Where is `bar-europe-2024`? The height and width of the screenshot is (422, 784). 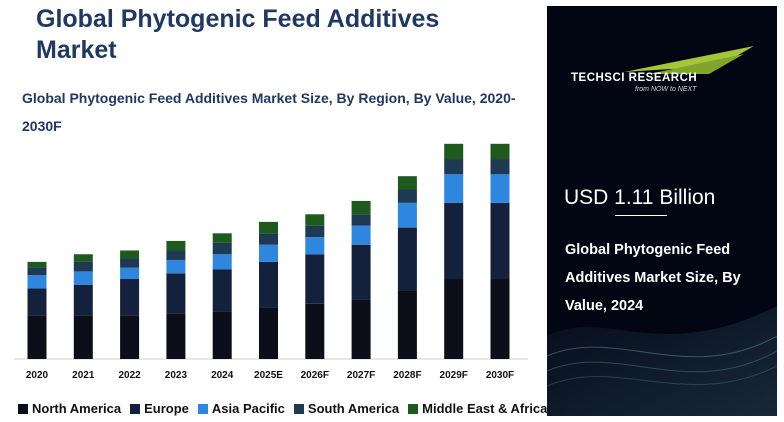
bar-europe-2024 is located at coordinates (222, 290).